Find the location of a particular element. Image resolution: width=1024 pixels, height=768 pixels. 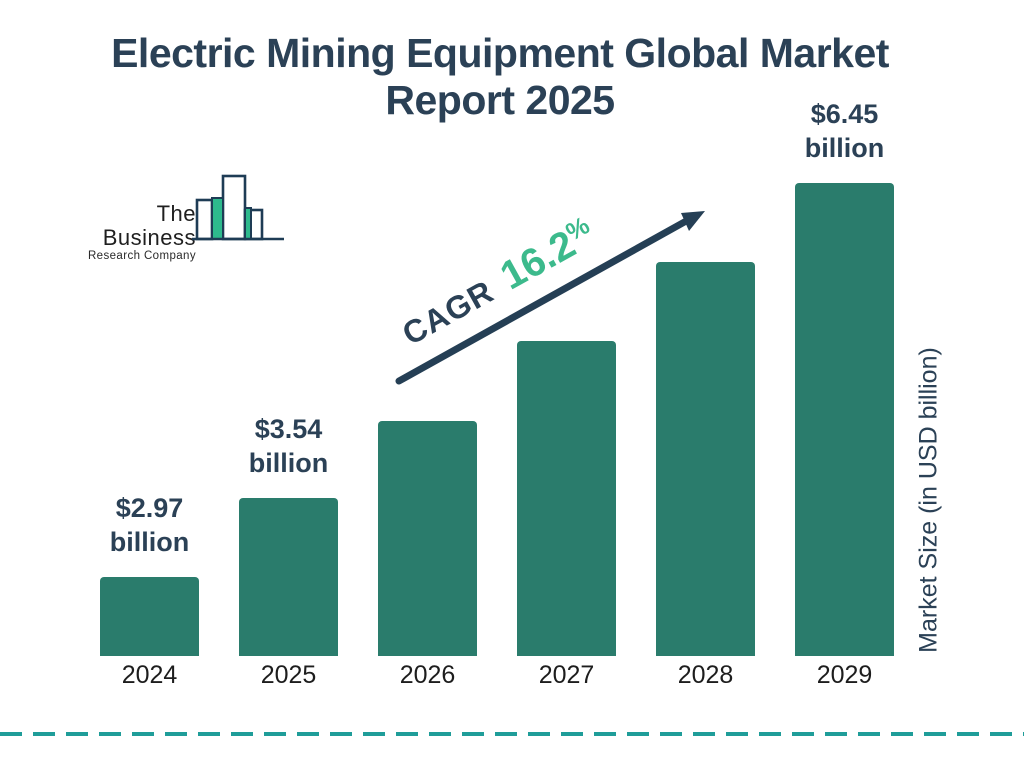

cagr-annotation: CAGR 16.2% is located at coordinates (497, 282).